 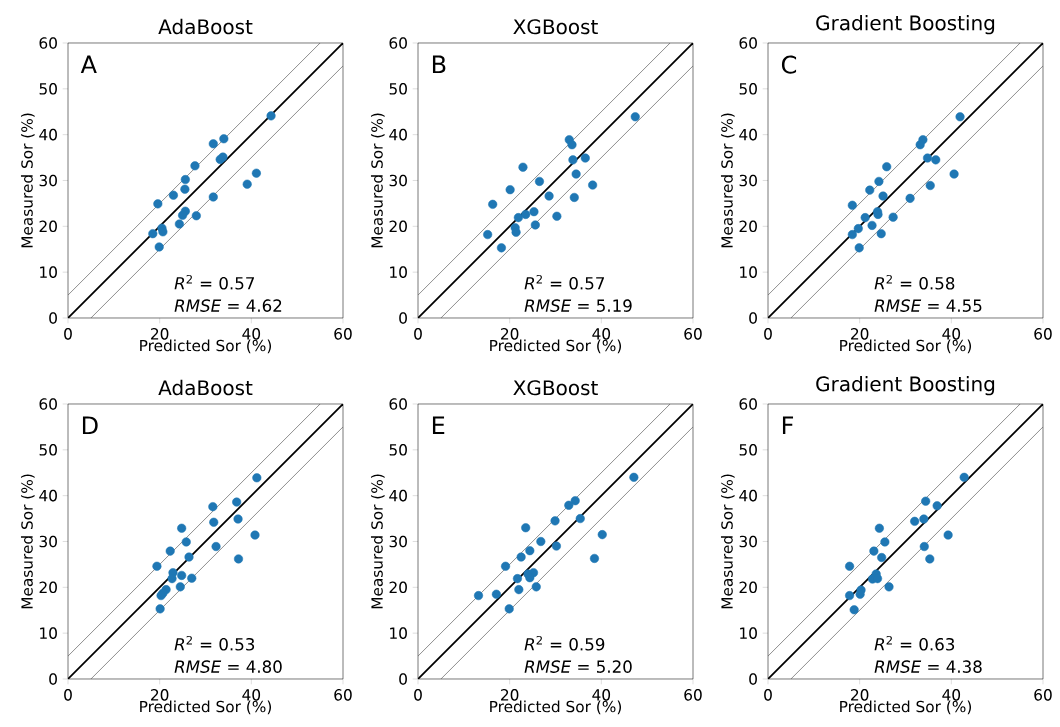 What do you see at coordinates (788, 425) in the screenshot?
I see `annotation: F` at bounding box center [788, 425].